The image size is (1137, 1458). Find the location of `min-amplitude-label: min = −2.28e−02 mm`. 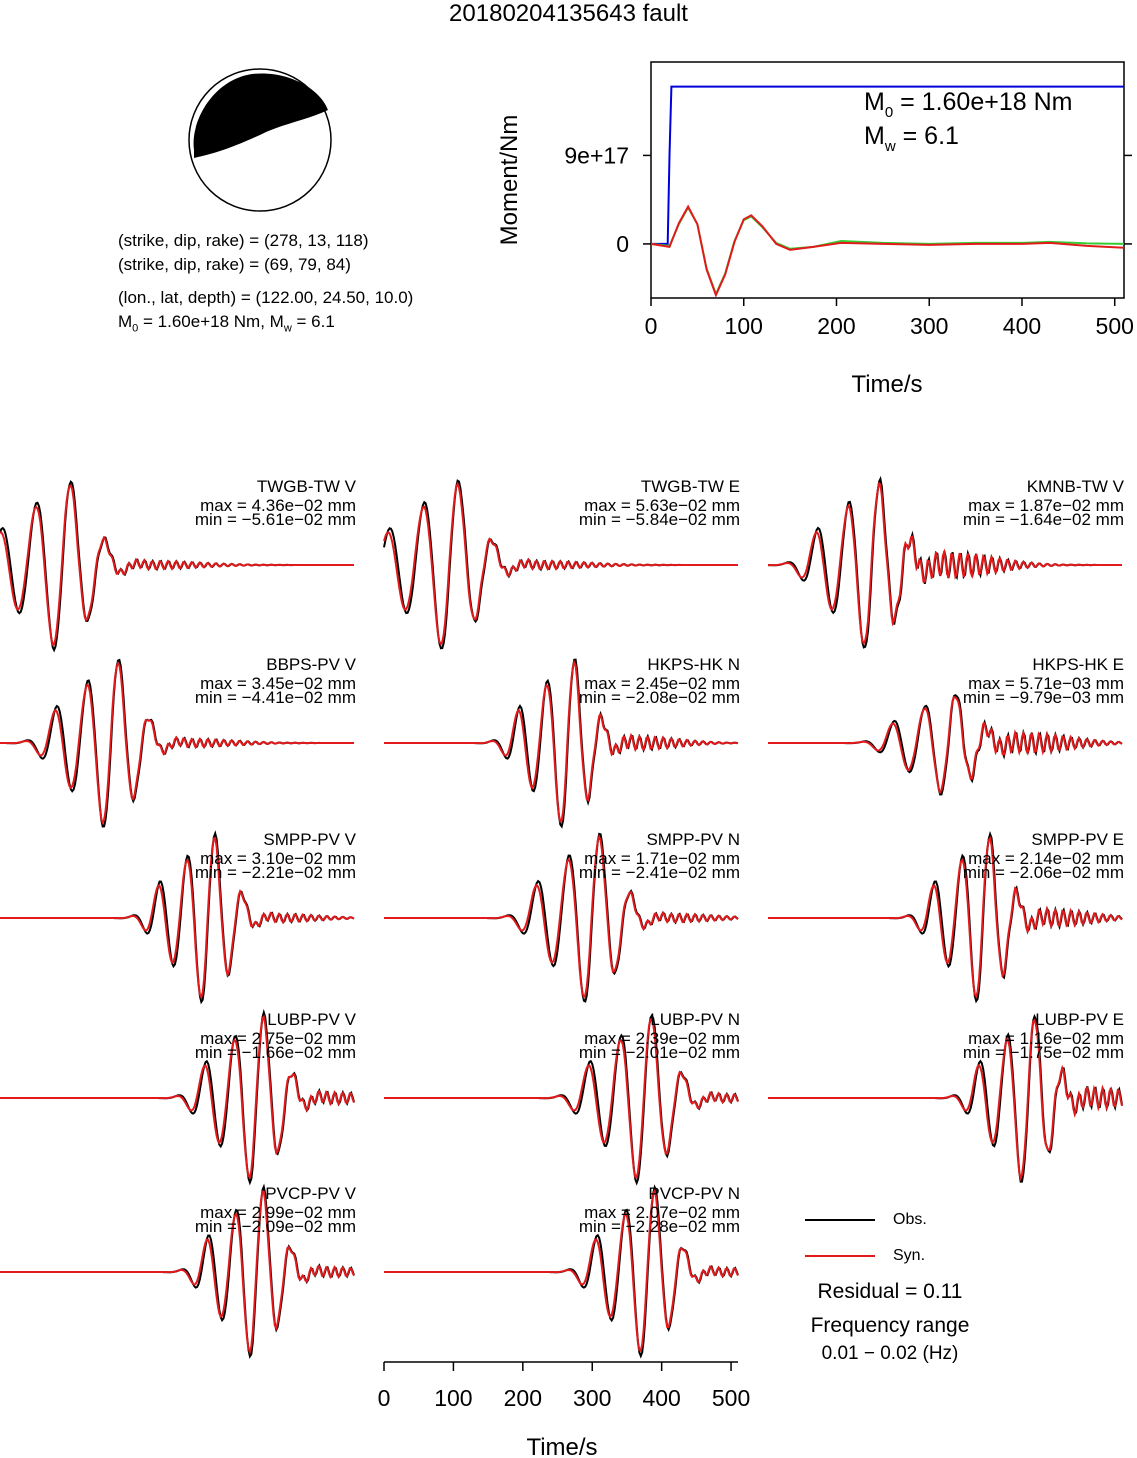

min-amplitude-label: min = −2.28e−02 mm is located at coordinates (659, 1226).